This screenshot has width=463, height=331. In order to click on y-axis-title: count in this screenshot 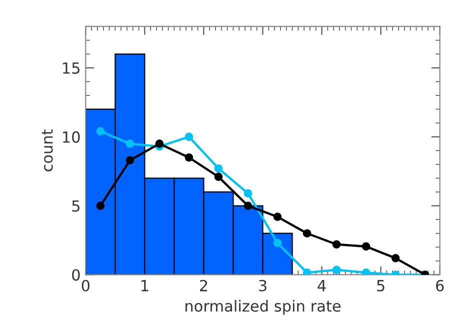, I will do `click(47, 150)`.